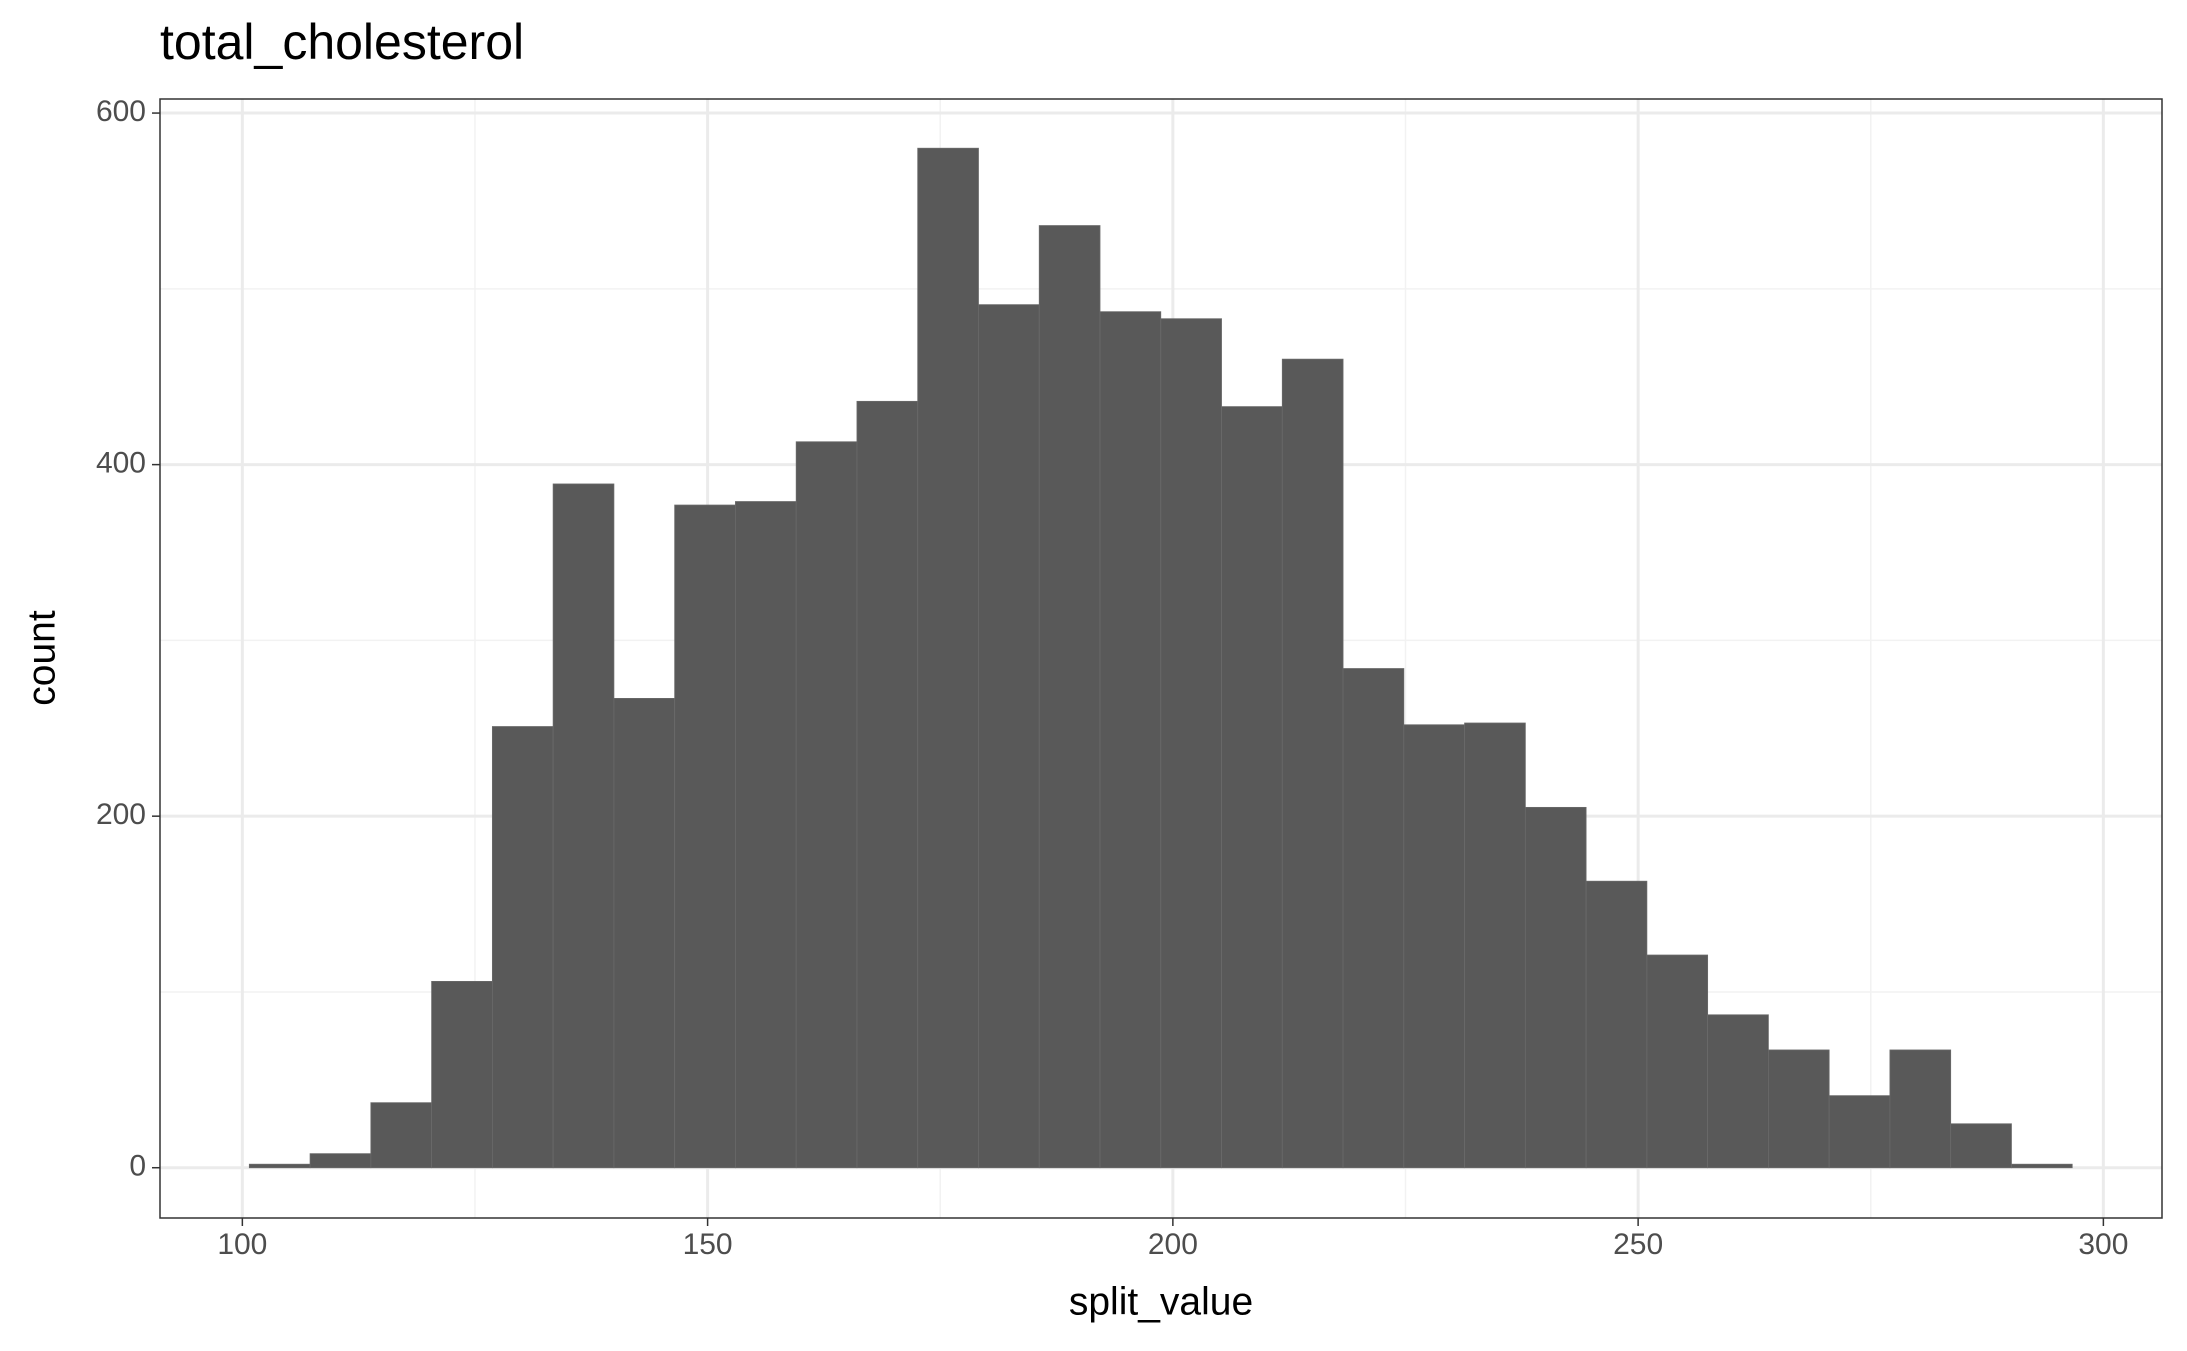  Describe the element at coordinates (1173, 1244) in the screenshot. I see `x-tick-label: 200` at that location.